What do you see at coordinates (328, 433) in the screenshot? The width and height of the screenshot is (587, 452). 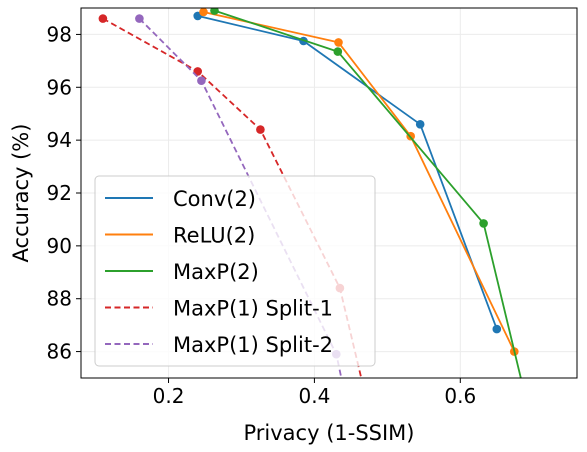 I see `x-axis-label: Privacy (1-SSIM)` at bounding box center [328, 433].